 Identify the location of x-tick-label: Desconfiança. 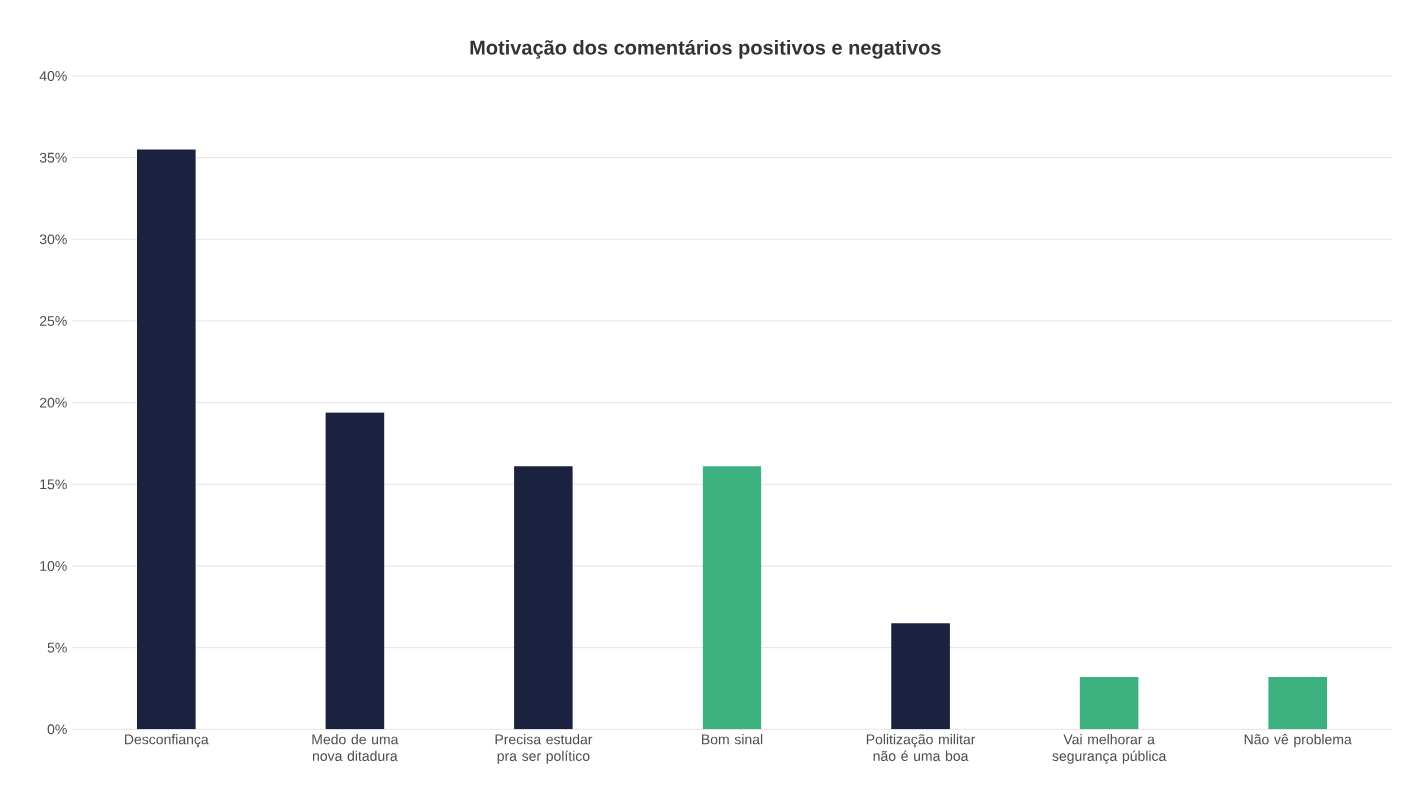
(167, 741).